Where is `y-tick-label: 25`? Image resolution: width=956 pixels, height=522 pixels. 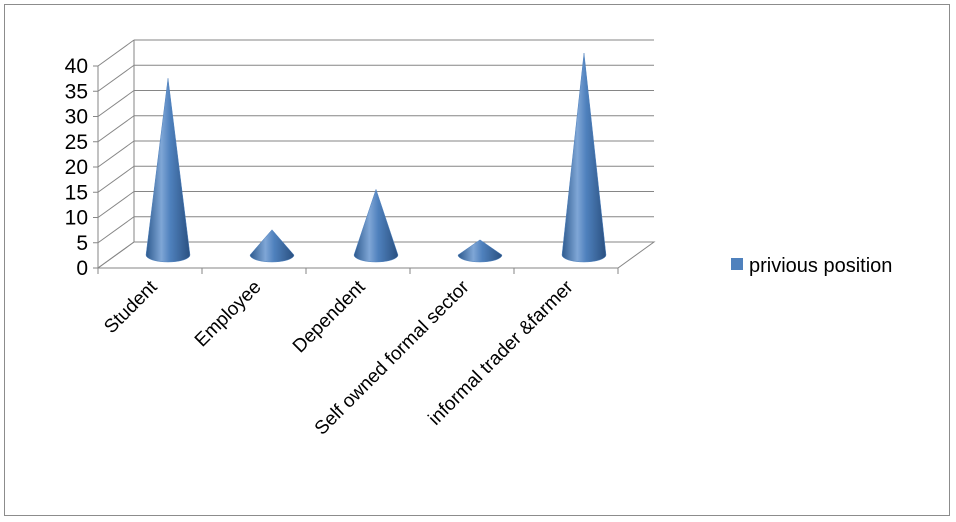
y-tick-label: 25 is located at coordinates (76, 142).